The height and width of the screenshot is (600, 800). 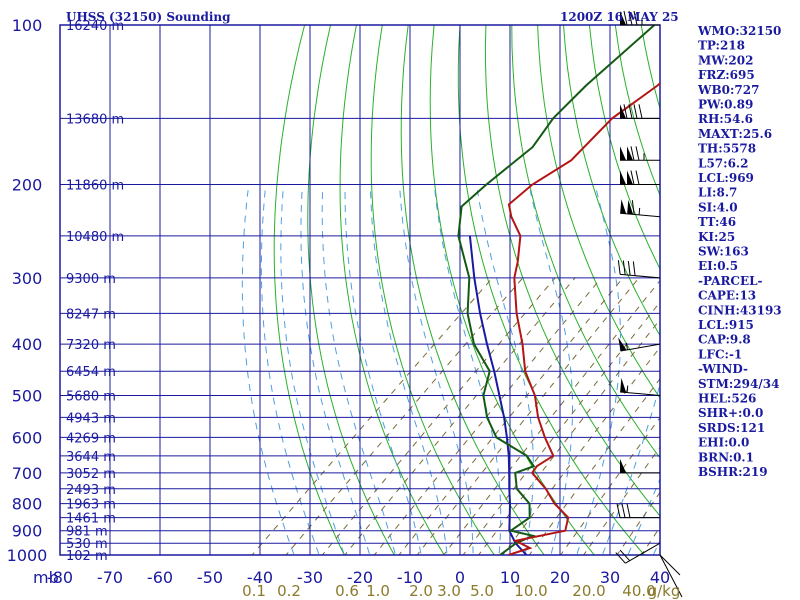 I want to click on temperature-tick-label: -60, so click(x=160, y=577).